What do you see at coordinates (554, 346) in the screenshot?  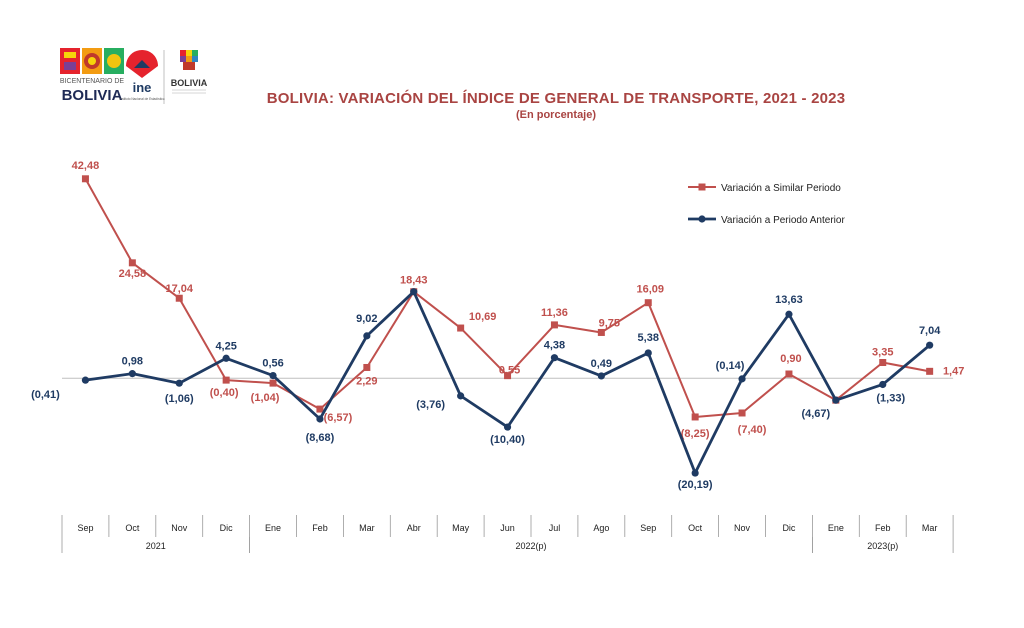 I see `data-label-periodo-anterior: 4,38` at bounding box center [554, 346].